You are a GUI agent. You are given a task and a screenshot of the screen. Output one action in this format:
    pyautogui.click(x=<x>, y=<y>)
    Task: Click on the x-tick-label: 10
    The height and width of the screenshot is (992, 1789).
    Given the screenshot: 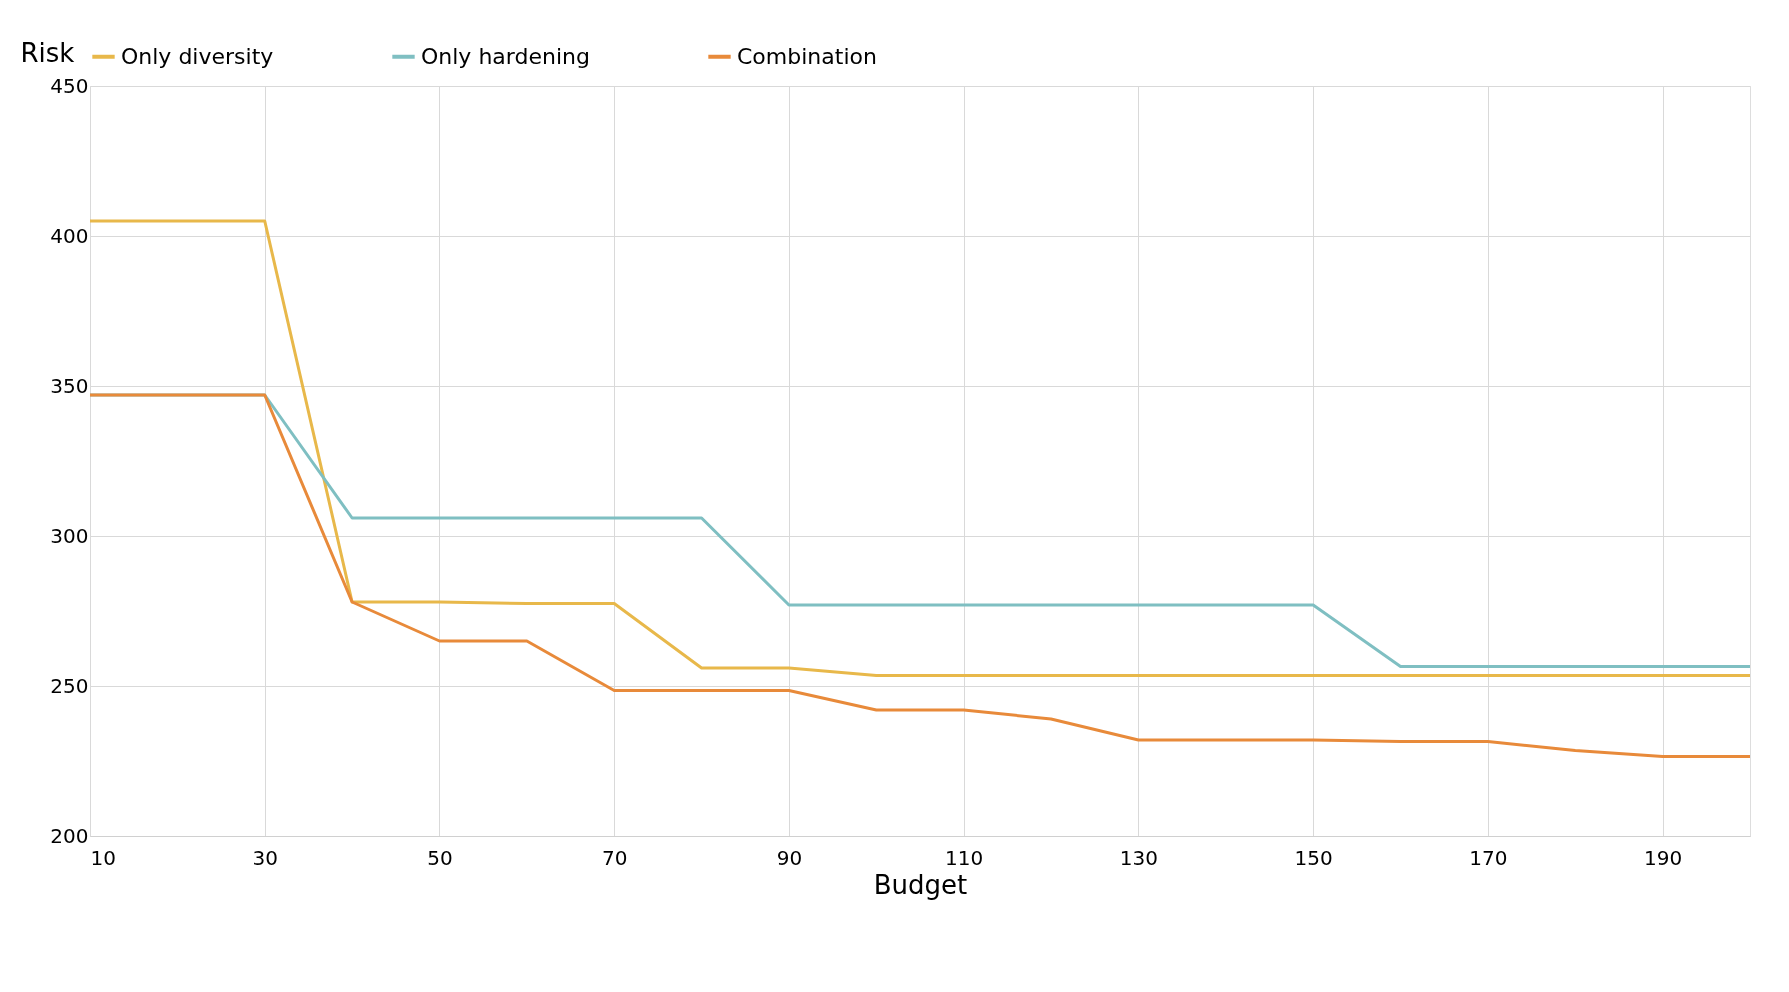 What is the action you would take?
    pyautogui.click(x=103, y=857)
    